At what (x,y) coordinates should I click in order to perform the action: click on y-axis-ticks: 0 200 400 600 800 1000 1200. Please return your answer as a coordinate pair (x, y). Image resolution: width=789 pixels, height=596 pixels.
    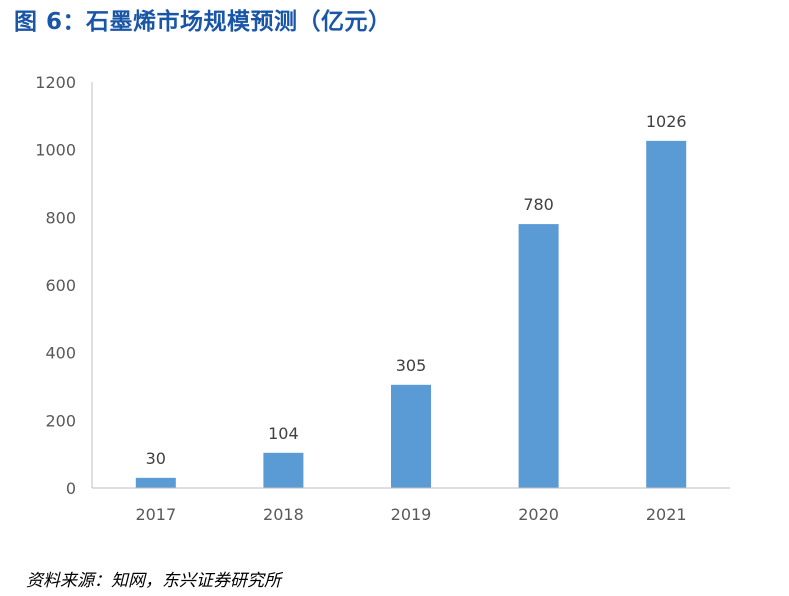
    Looking at the image, I should click on (55, 285).